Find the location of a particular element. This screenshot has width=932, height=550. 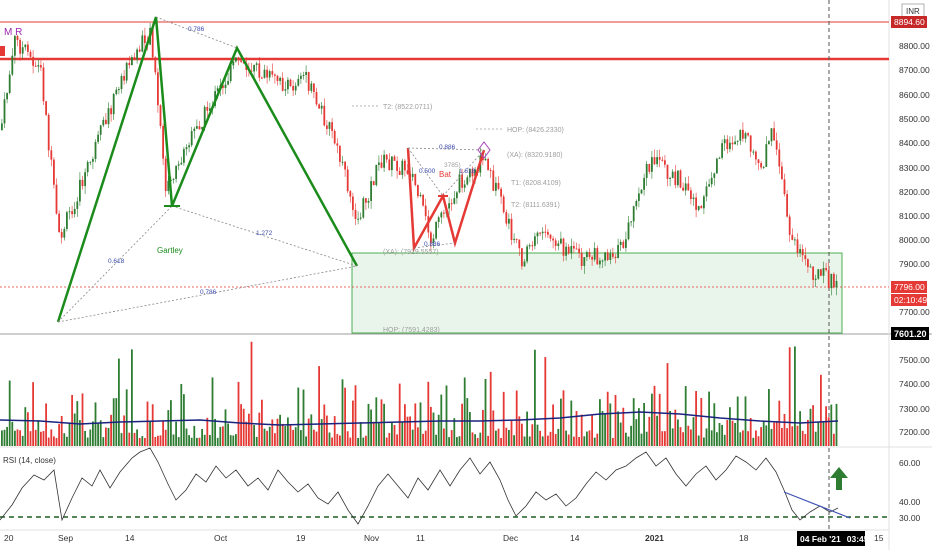

bat-ratio-mid: 0.500 is located at coordinates (427, 171).